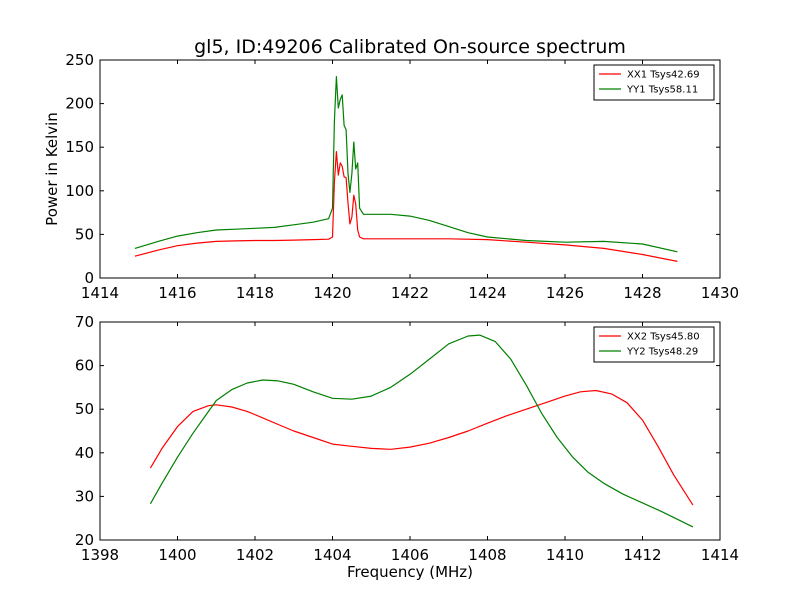 The width and height of the screenshot is (800, 604). Describe the element at coordinates (642, 293) in the screenshot. I see `x-tick-label: 1428` at that location.